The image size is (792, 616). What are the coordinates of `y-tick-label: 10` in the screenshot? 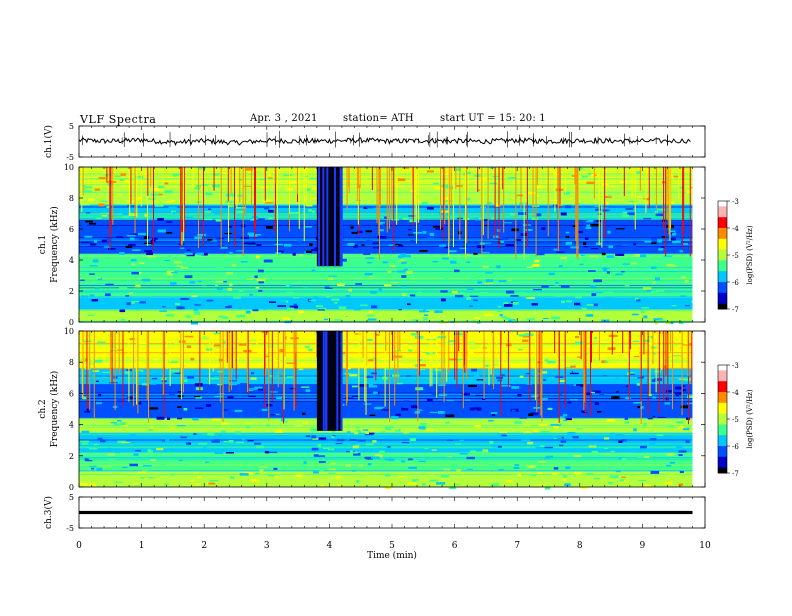 It's located at (69, 167).